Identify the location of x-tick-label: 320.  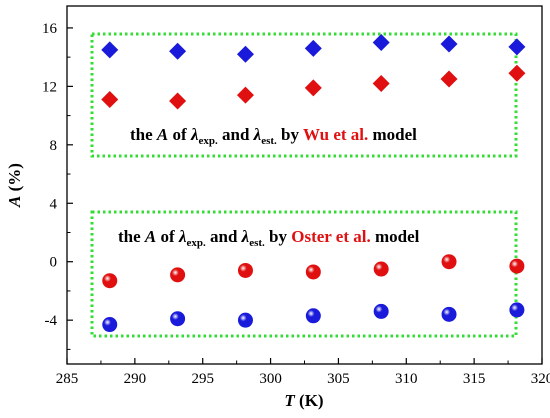
(540, 379).